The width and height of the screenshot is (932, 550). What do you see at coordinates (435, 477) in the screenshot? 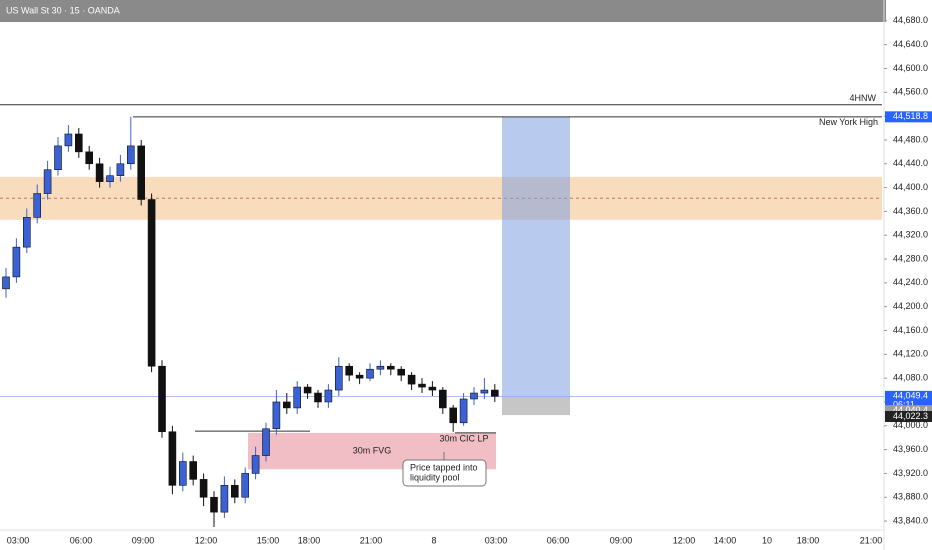
I see `callout-text: liquidity pool` at bounding box center [435, 477].